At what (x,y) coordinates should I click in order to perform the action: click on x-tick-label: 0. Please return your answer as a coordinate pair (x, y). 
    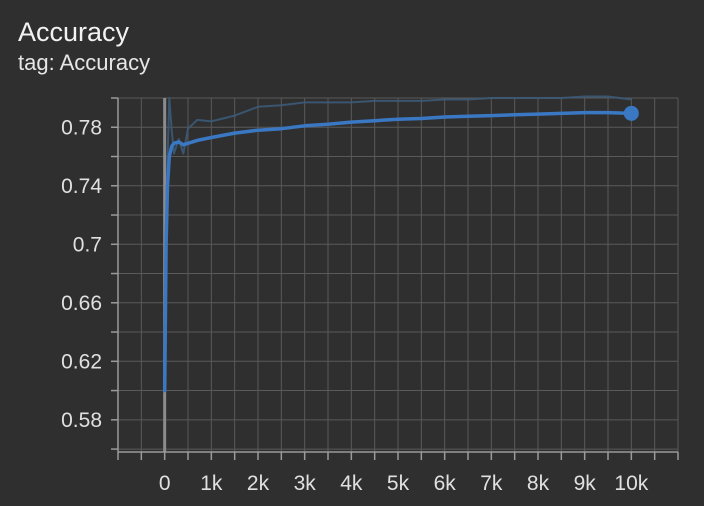
    Looking at the image, I should click on (165, 483).